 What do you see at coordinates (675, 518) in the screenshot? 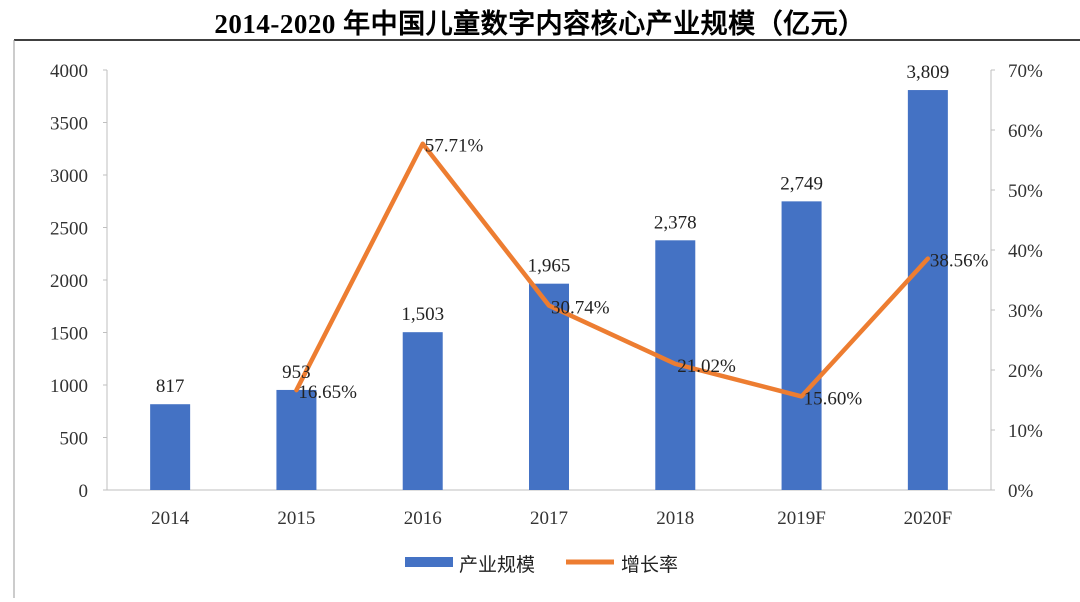
I see `x-tick-label: 2018` at bounding box center [675, 518].